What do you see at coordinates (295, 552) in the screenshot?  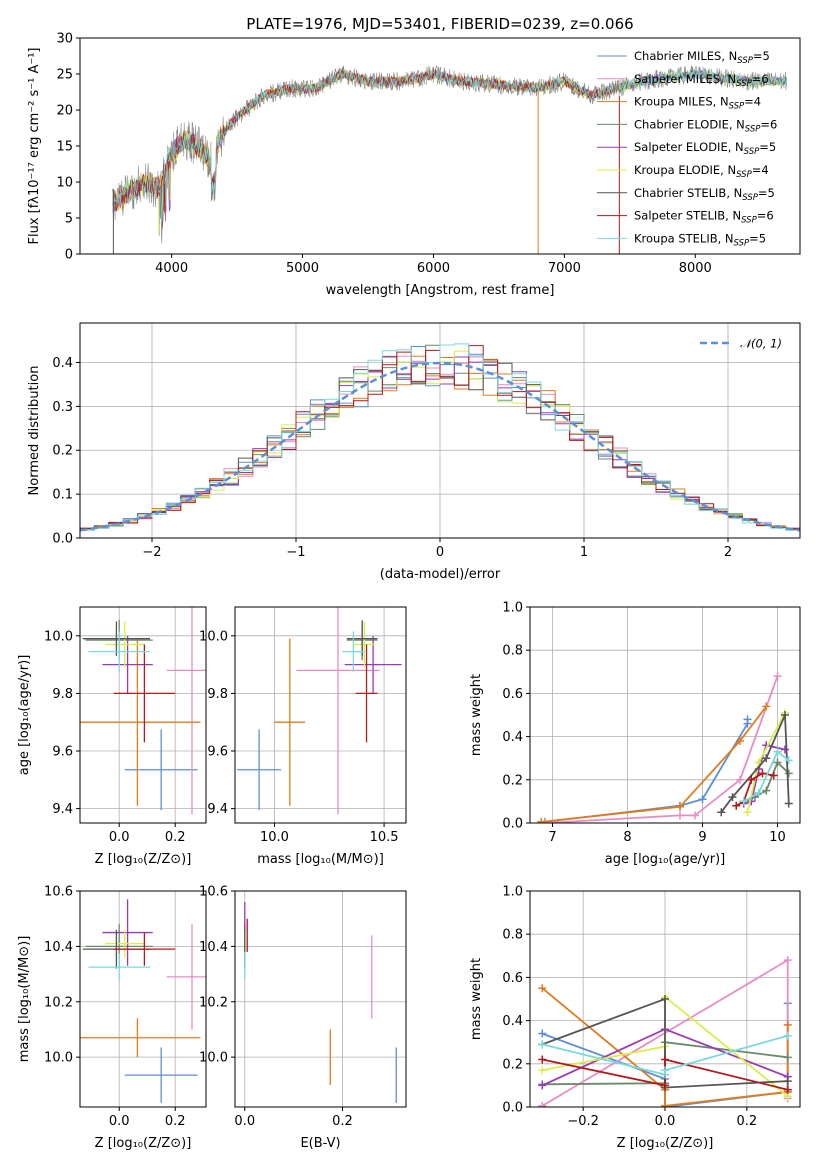 I see `x-tick-label: −1` at bounding box center [295, 552].